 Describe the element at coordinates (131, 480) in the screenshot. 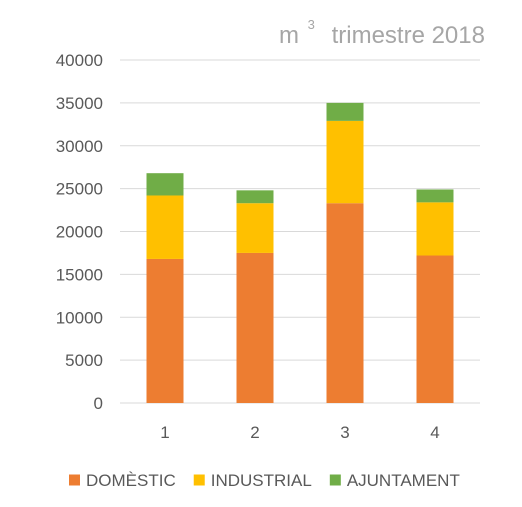

I see `legend-label: DOMÈSTIC` at that location.